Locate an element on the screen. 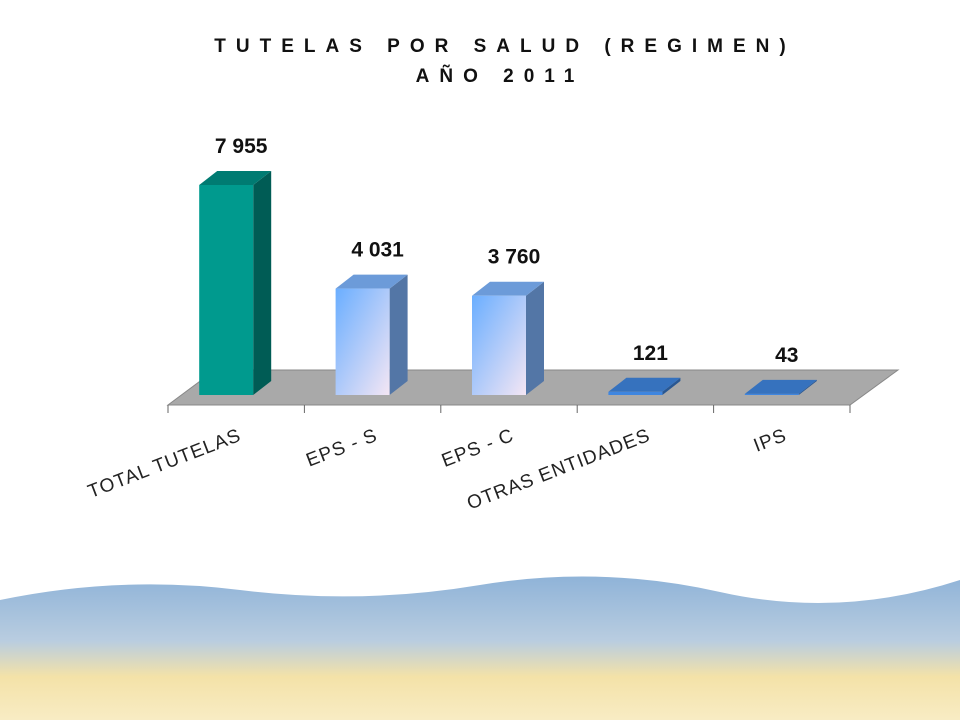  chart-subtitle: AÑO 2011 is located at coordinates (500, 76).